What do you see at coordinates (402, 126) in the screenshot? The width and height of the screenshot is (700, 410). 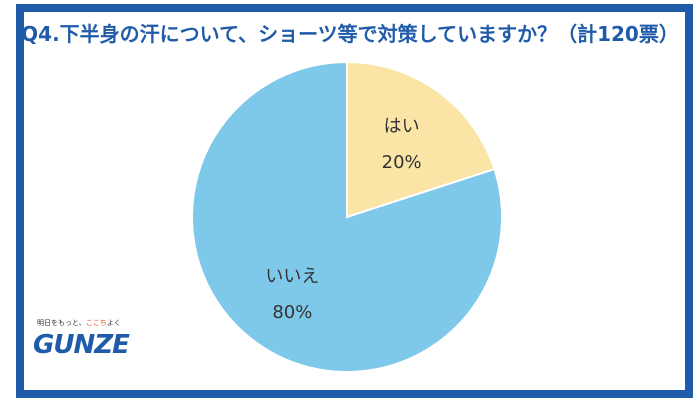 I see `pie-slice-label-0: はい` at bounding box center [402, 126].